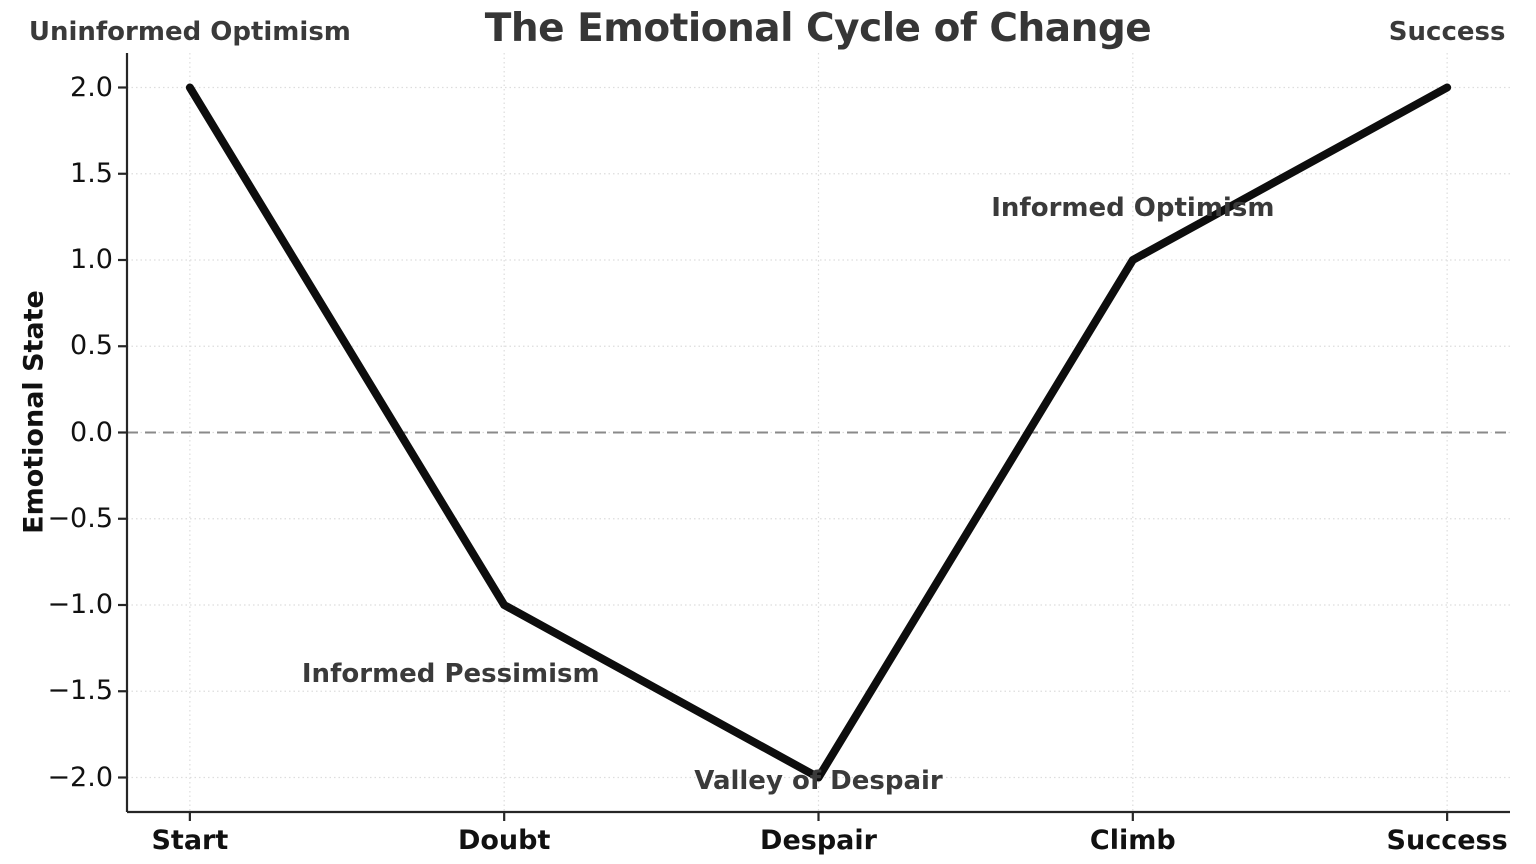 The image size is (1536, 864). What do you see at coordinates (91, 432) in the screenshot?
I see `y-tick-label: 0.0` at bounding box center [91, 432].